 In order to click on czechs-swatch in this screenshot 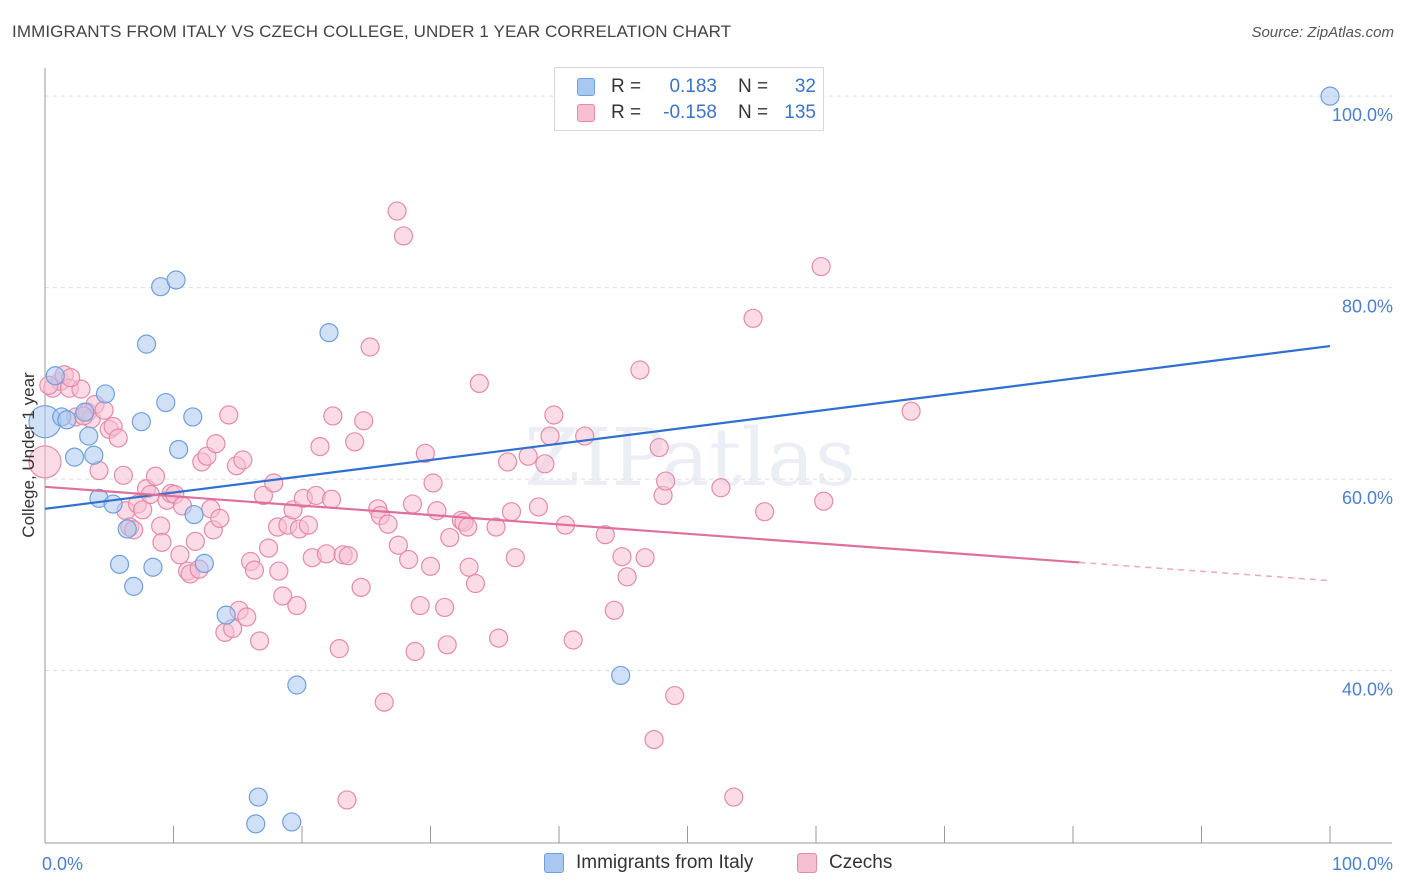, I will do `click(586, 113)`.